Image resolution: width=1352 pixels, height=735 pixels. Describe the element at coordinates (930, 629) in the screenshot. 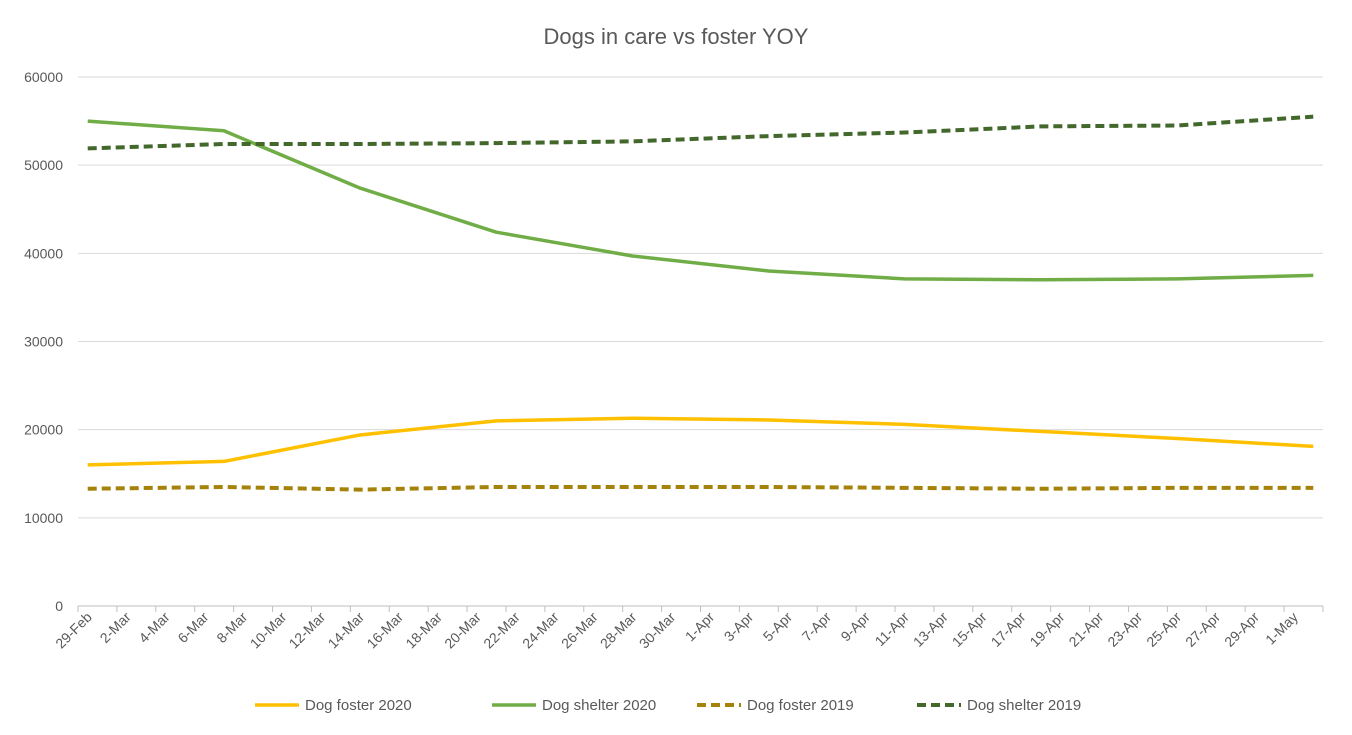

I see `x-tick-label: 13-Apr` at that location.